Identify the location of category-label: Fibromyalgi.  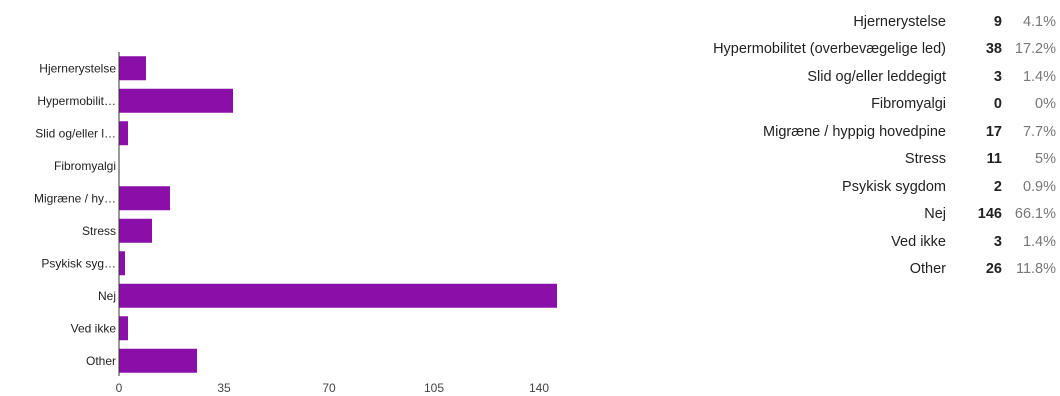
(85, 166).